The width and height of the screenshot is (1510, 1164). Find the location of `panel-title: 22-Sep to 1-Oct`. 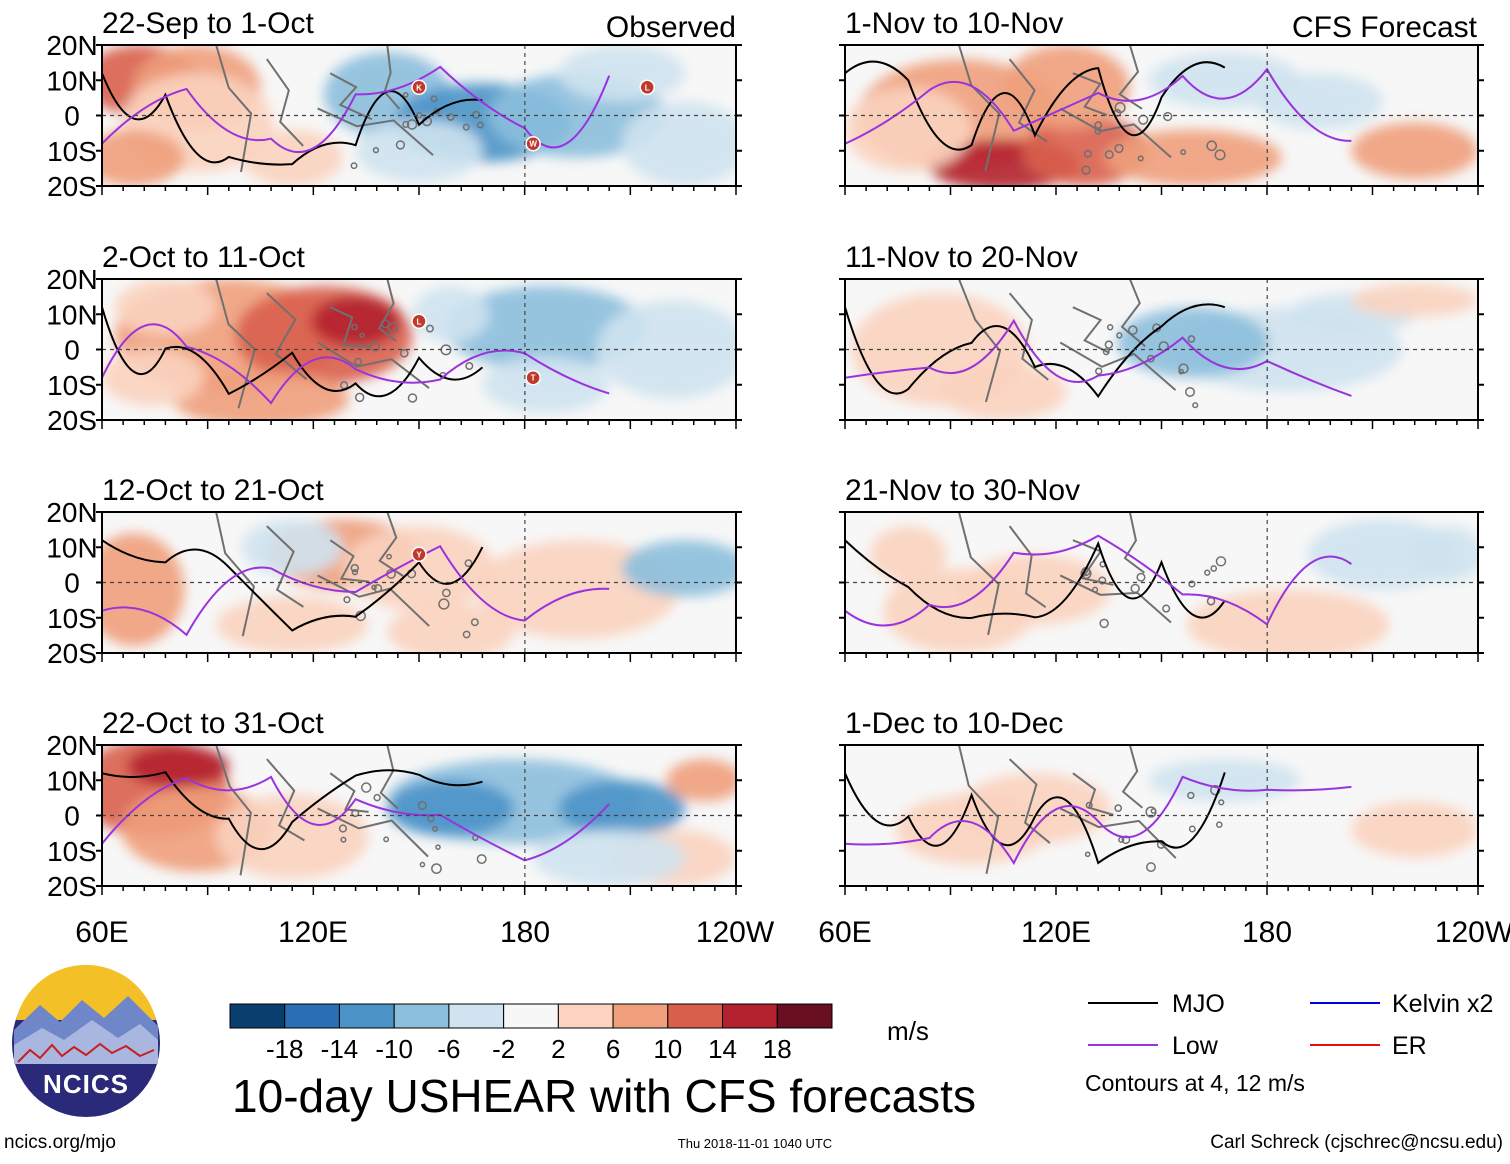

panel-title: 22-Sep to 1-Oct is located at coordinates (208, 23).